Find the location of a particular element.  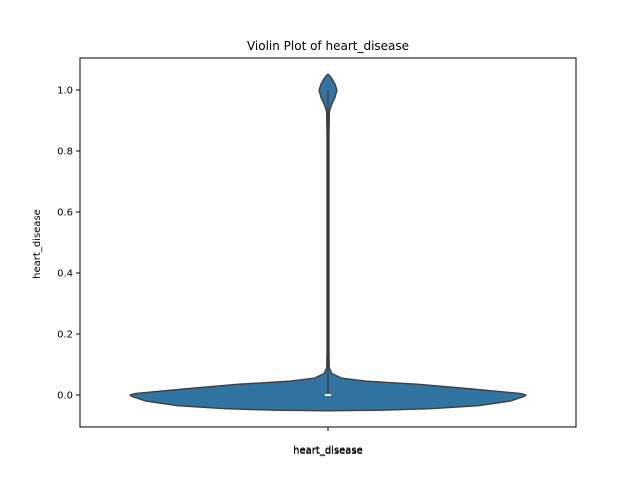

x-axis-label: heart_disease is located at coordinates (328, 451).